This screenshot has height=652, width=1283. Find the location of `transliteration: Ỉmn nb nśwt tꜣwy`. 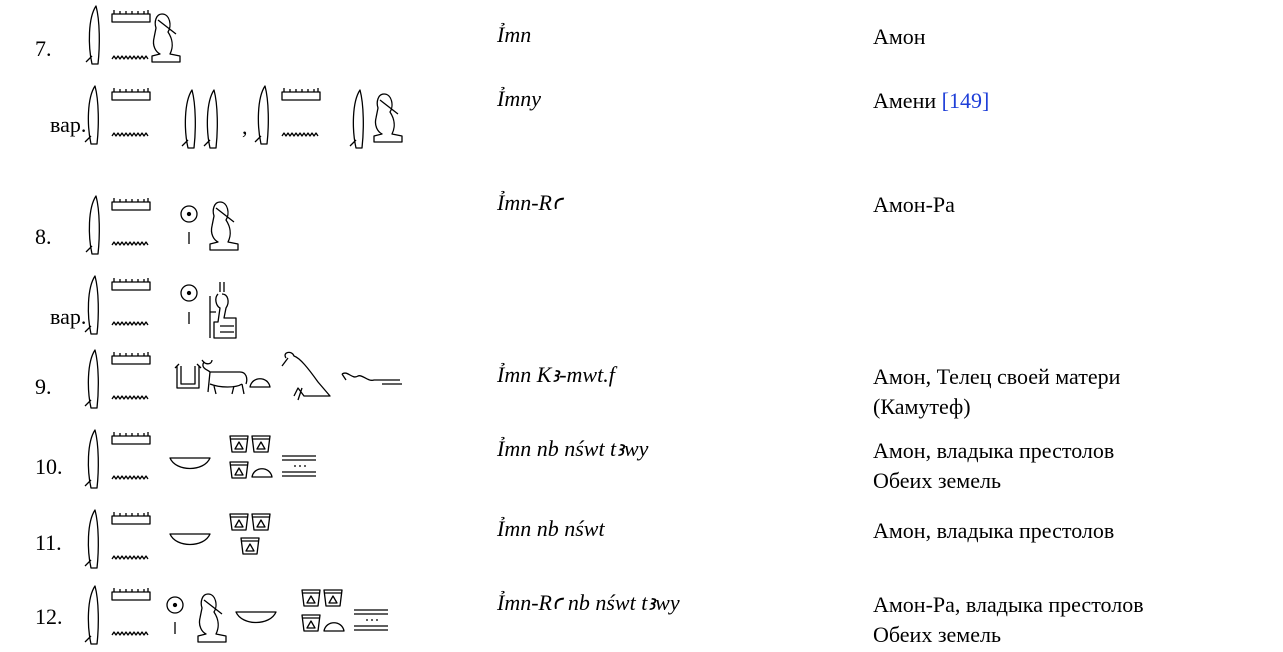

transliteration: Ỉmn nb nśwt tꜣwy is located at coordinates (573, 448).